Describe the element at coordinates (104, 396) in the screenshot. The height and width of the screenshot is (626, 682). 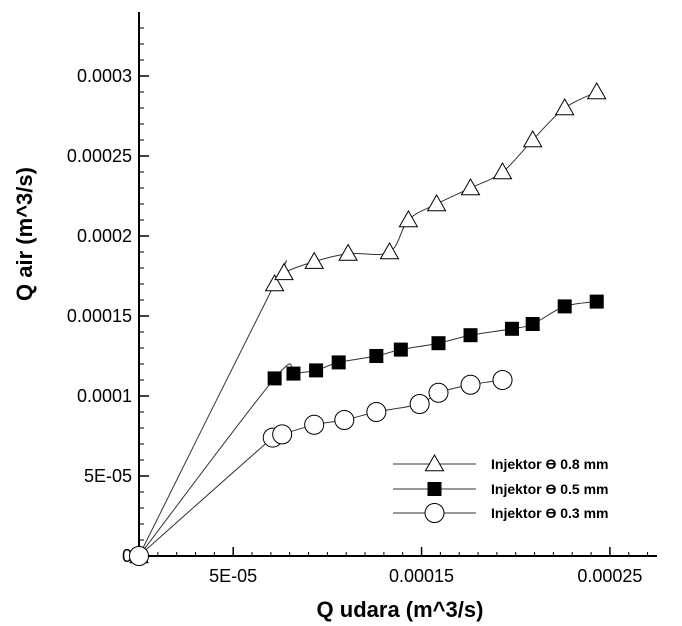
I see `y-tick-label: 0.0001` at that location.